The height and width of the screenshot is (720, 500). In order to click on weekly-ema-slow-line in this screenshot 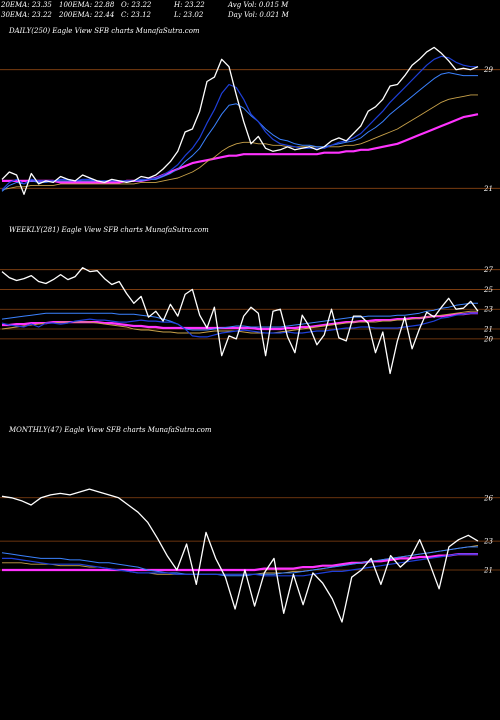, I will do `click(239, 322)`.